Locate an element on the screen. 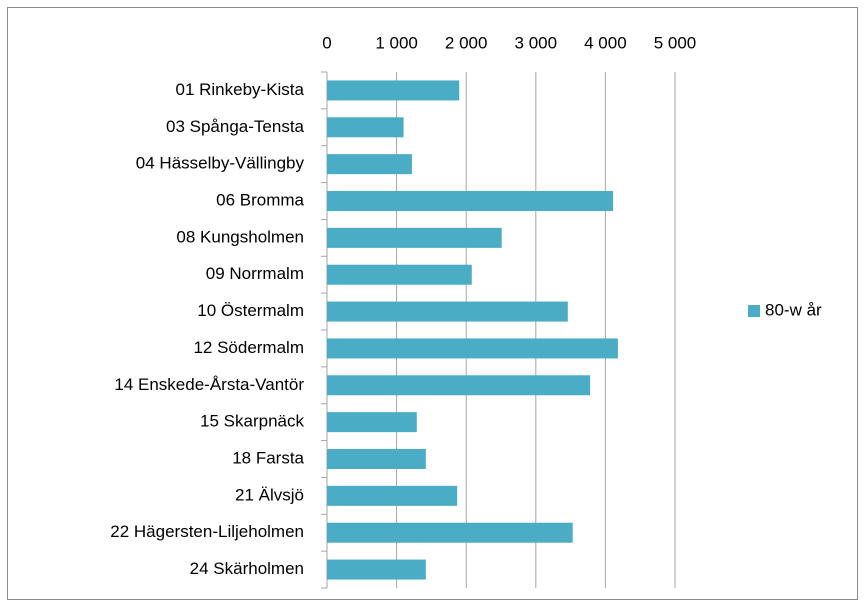  y-tick-label: 18 Farsta is located at coordinates (268, 457).